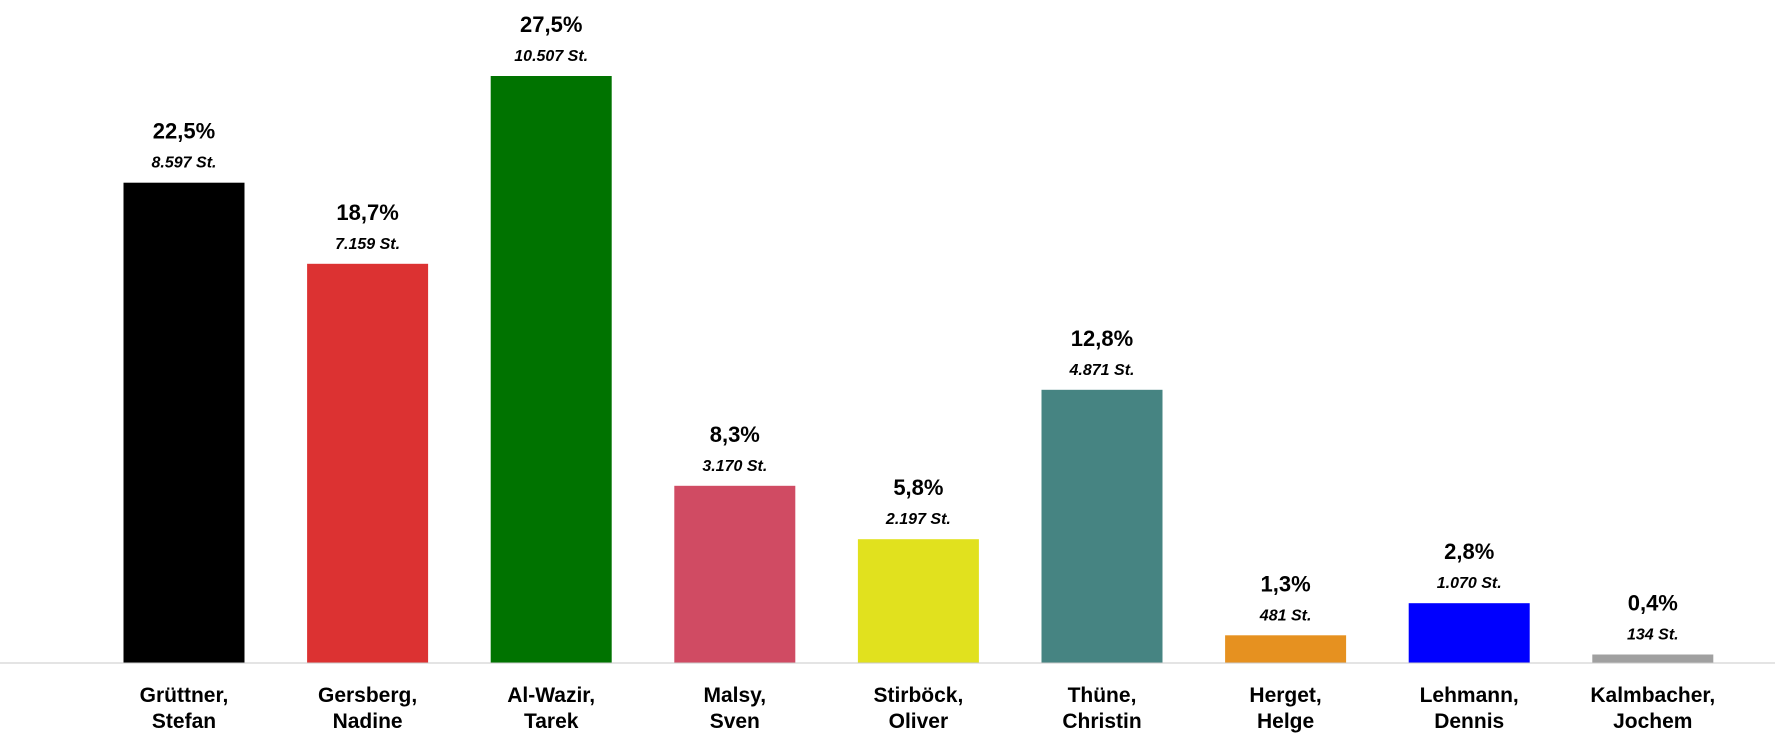 The image size is (1775, 735). I want to click on category-label-line2-7: Dennis, so click(1469, 721).